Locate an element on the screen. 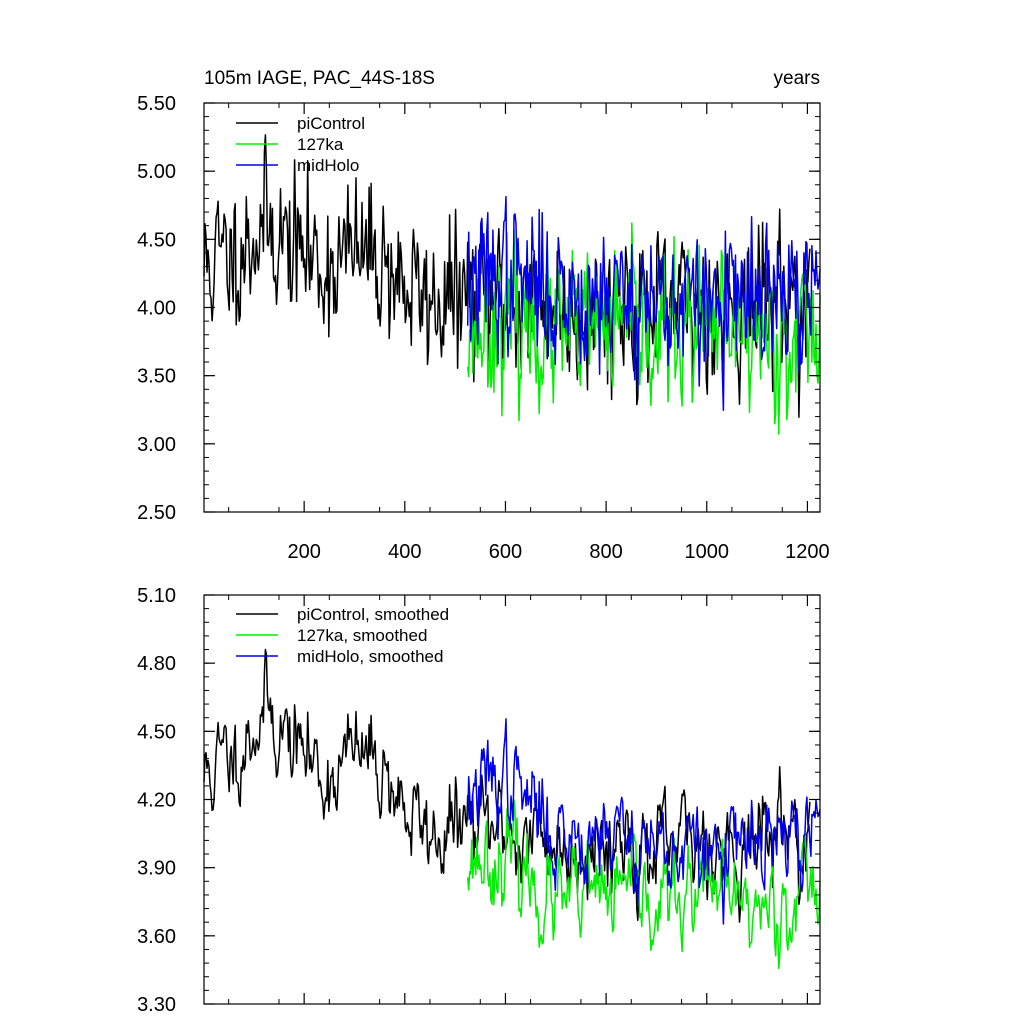 The image size is (1024, 1024). top-legend-label-midholo: midHolo is located at coordinates (328, 165).